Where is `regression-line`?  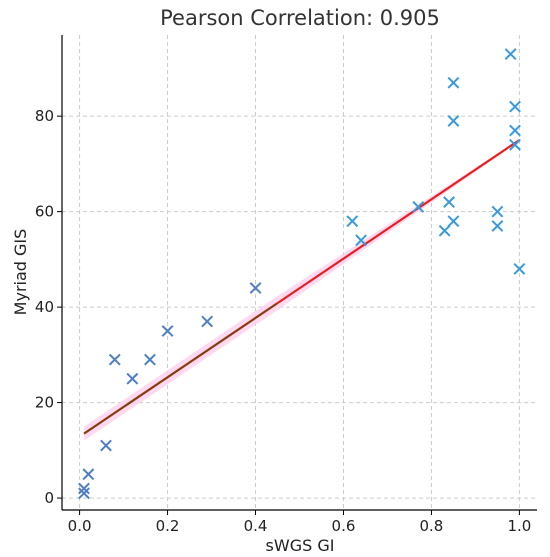
regression-line is located at coordinates (398, 222).